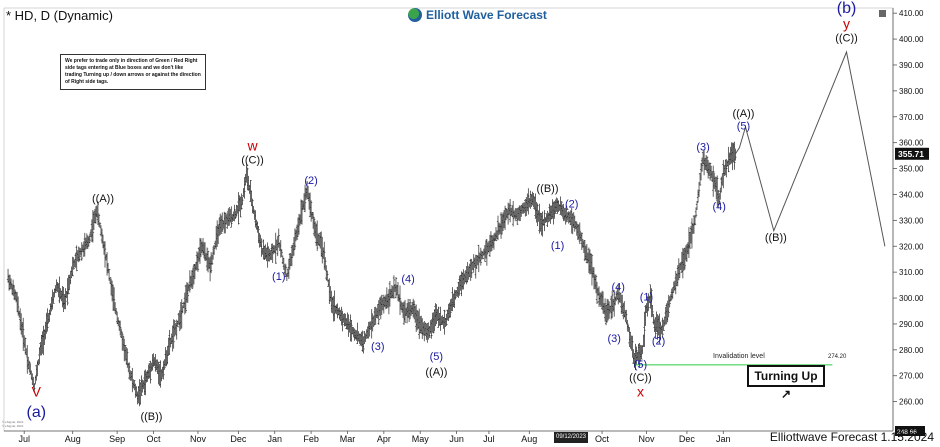 Image resolution: width=940 pixels, height=447 pixels. I want to click on wave-label: y, so click(846, 24).